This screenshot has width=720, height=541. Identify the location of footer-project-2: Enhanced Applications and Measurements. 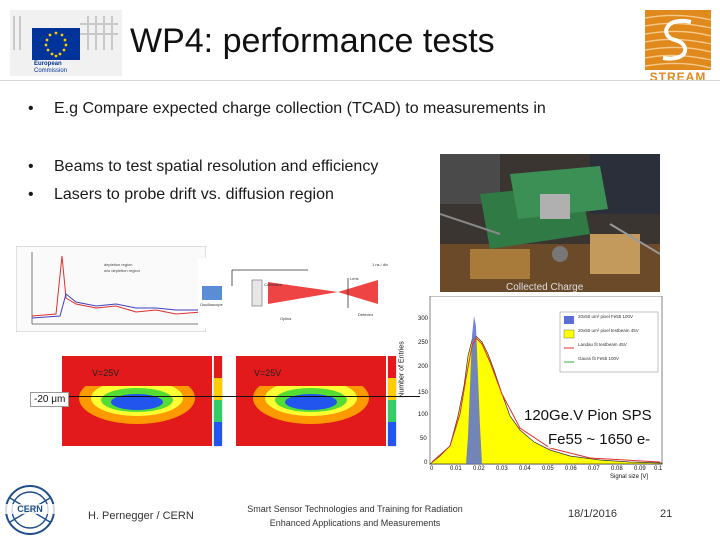
(355, 523).